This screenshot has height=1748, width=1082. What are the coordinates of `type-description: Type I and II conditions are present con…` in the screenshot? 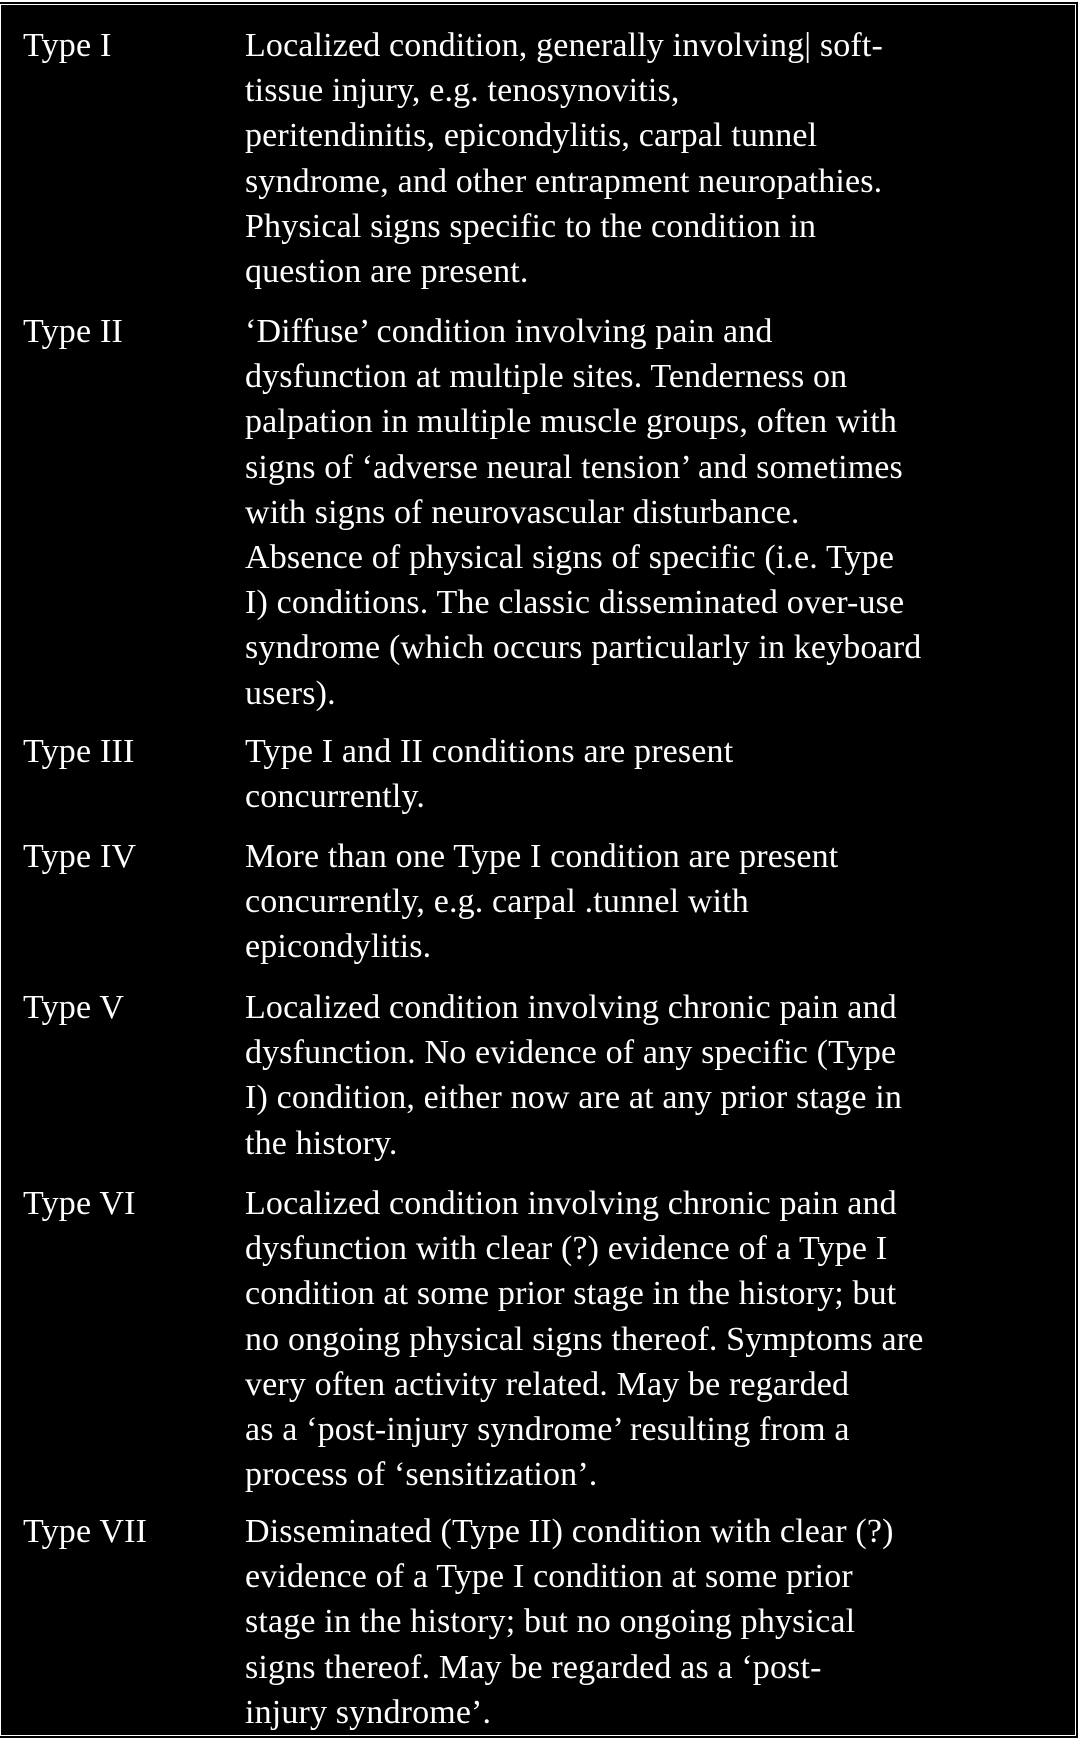 It's located at (489, 774).